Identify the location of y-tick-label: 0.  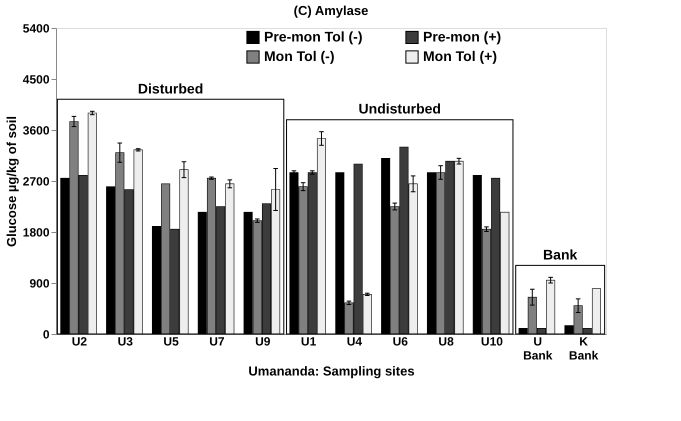
(46, 335).